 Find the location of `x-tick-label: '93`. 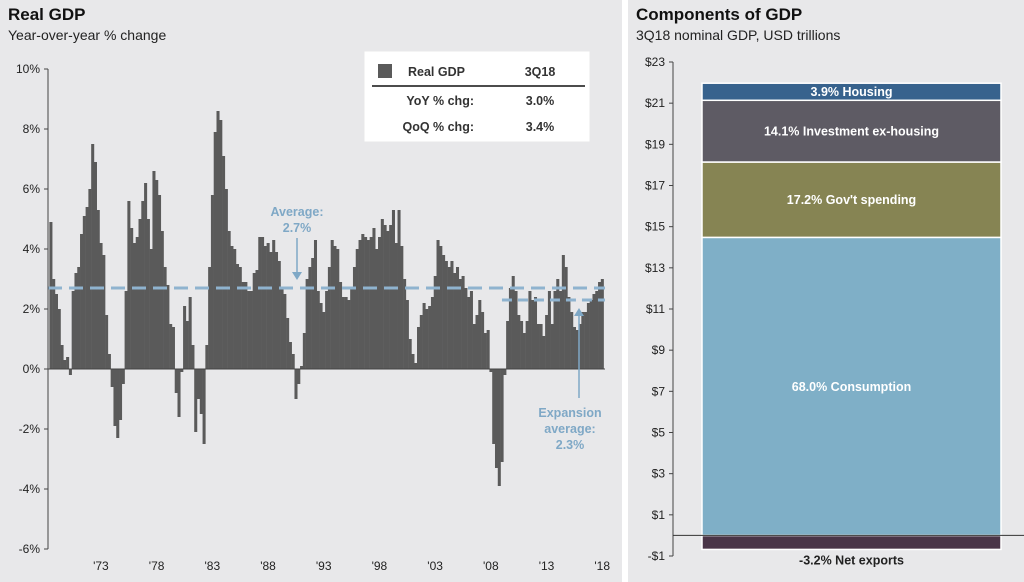

x-tick-label: '93 is located at coordinates (324, 566).